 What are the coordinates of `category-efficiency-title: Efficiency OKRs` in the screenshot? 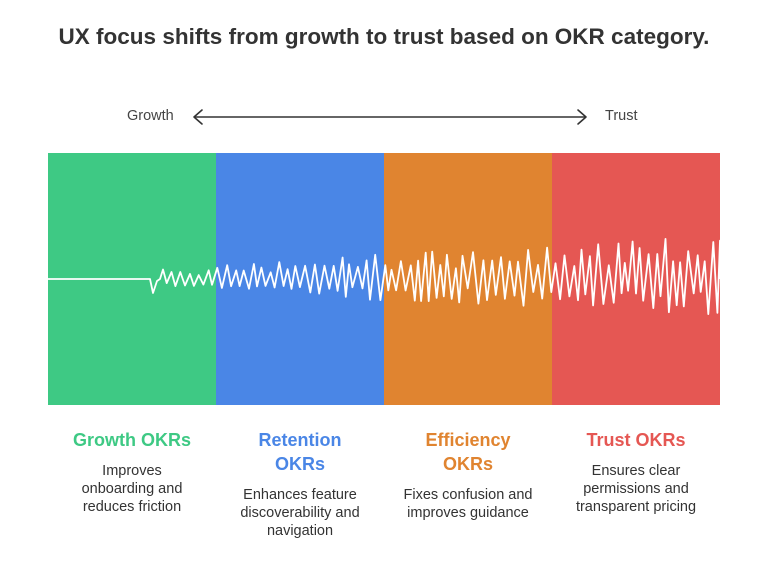 It's located at (468, 452).